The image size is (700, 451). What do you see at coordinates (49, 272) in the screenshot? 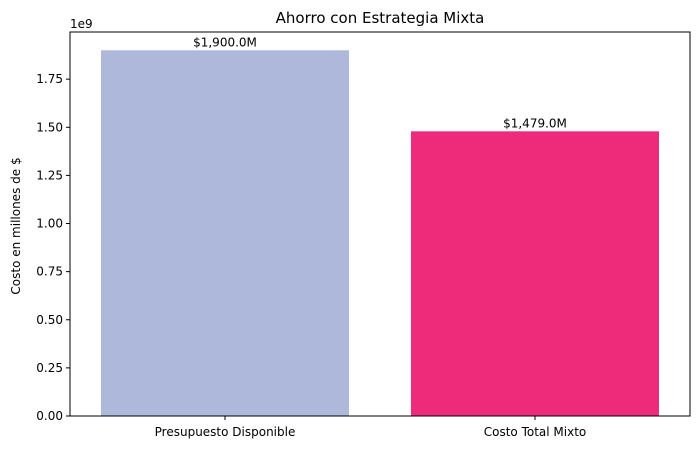
I see `y-tick-label: 0.75` at bounding box center [49, 272].